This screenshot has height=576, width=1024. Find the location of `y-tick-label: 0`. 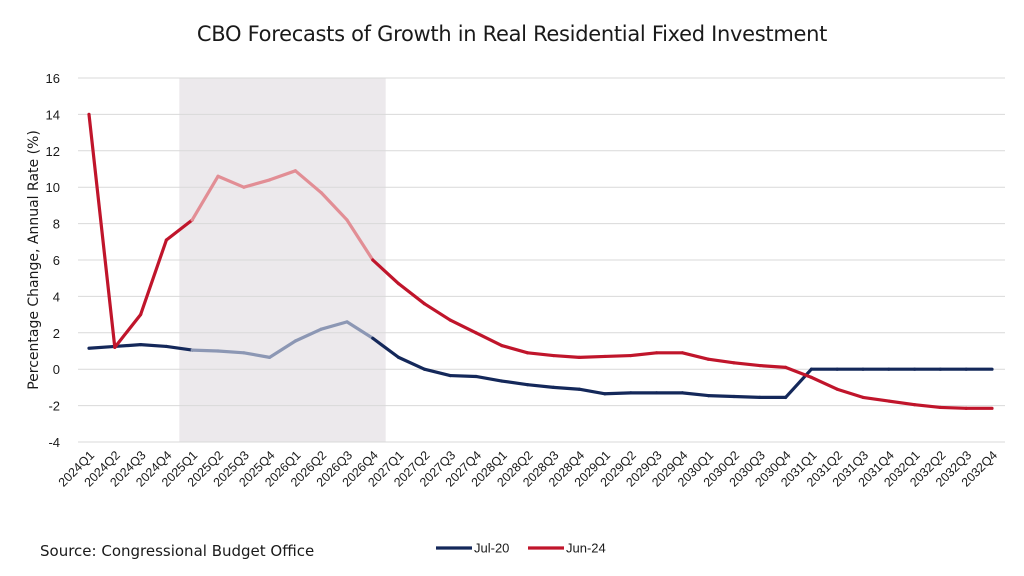

y-tick-label: 0 is located at coordinates (56, 369).